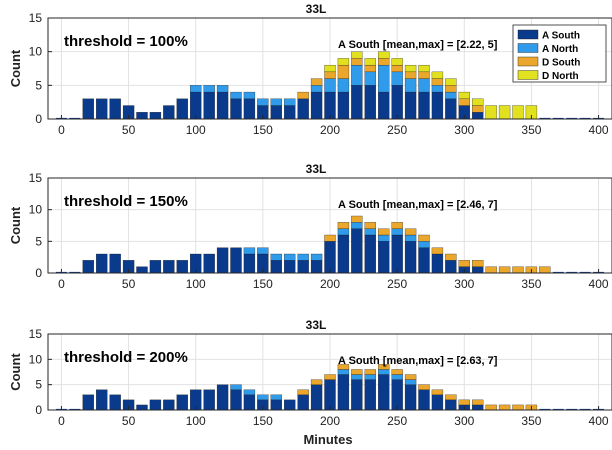 Image resolution: width=612 pixels, height=450 pixels. Describe the element at coordinates (418, 361) in the screenshot. I see `stats-annotation: A South [mean,max] = [2.63, 7]` at that location.